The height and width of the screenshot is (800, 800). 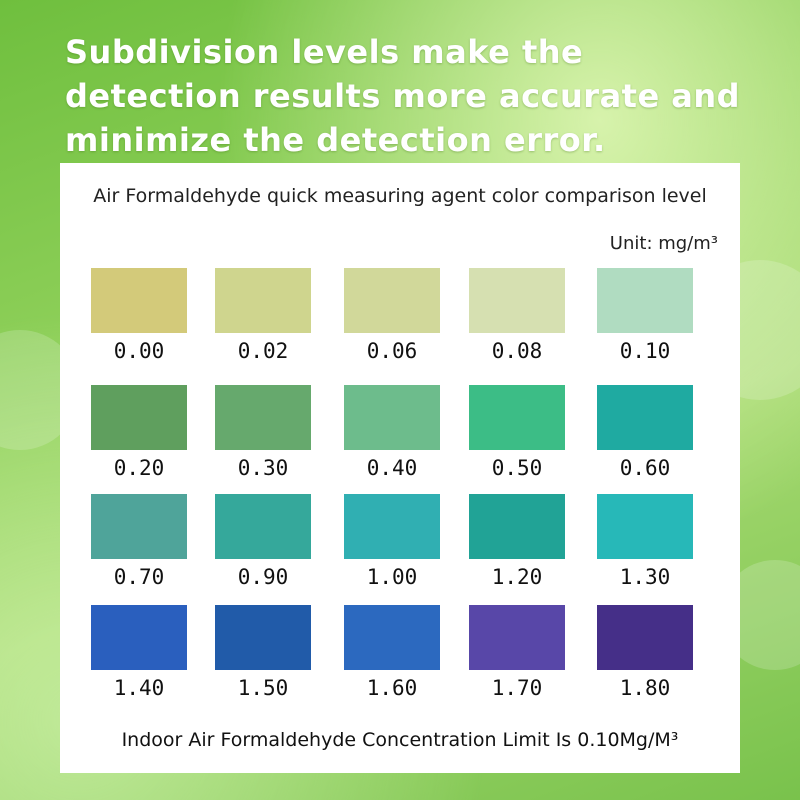 I want to click on color-swatch-item: 1.70, so click(x=517, y=652).